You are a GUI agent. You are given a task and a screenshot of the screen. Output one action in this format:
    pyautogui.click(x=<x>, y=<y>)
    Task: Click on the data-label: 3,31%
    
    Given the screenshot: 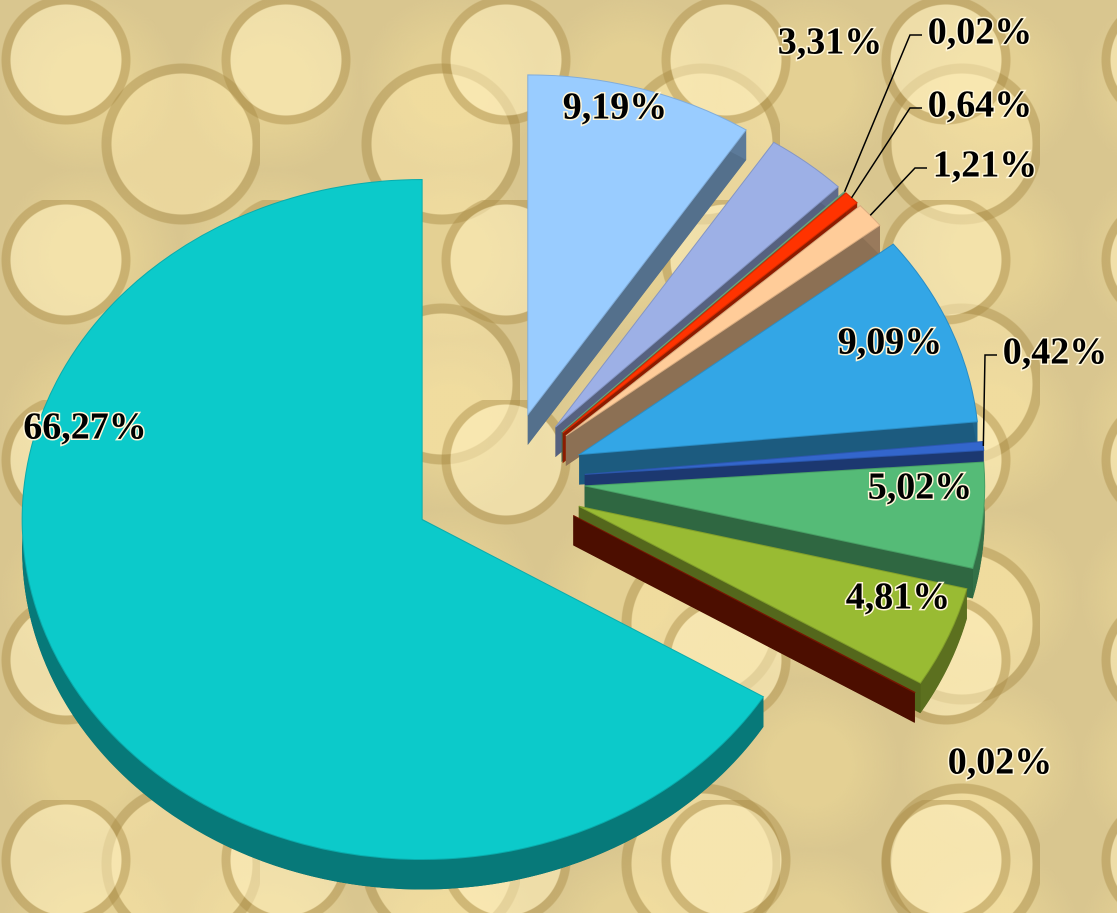 What is the action you would take?
    pyautogui.click(x=830, y=42)
    